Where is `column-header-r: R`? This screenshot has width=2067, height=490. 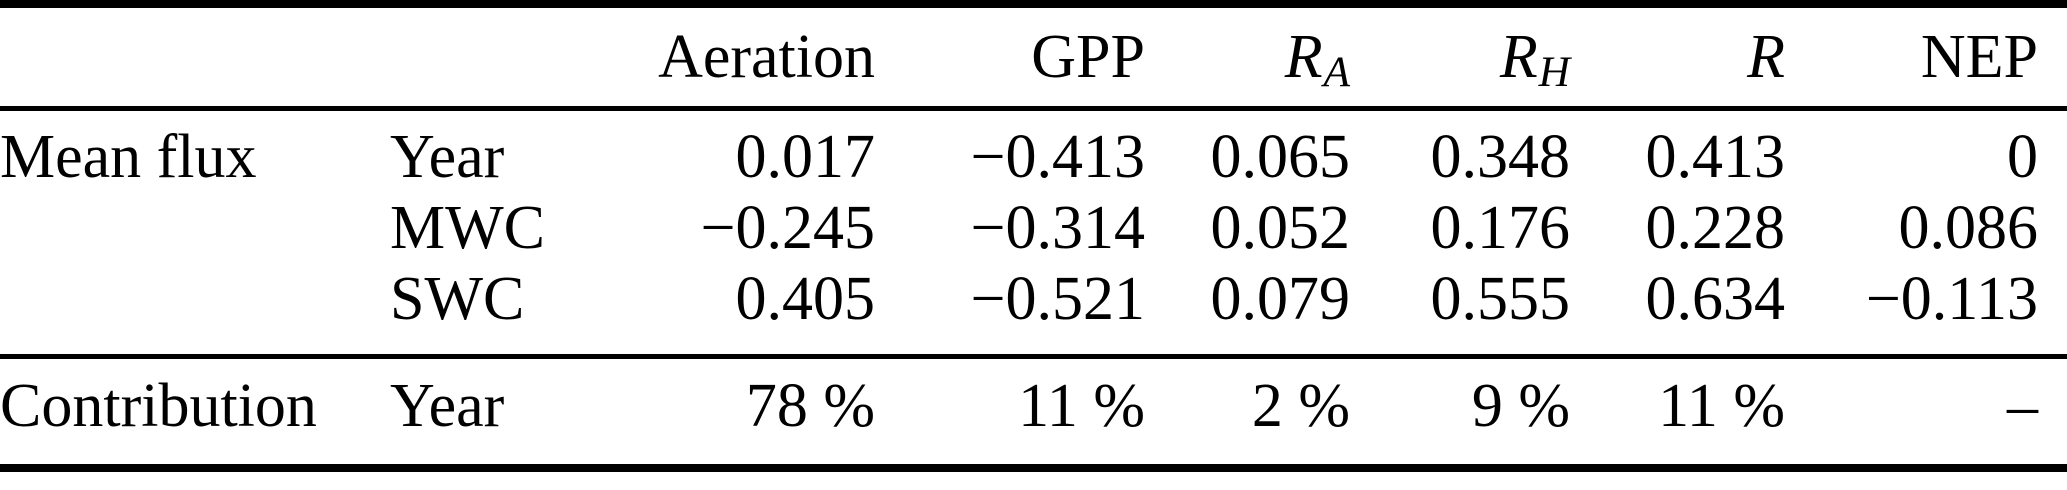
column-header-r: R is located at coordinates (1677, 56).